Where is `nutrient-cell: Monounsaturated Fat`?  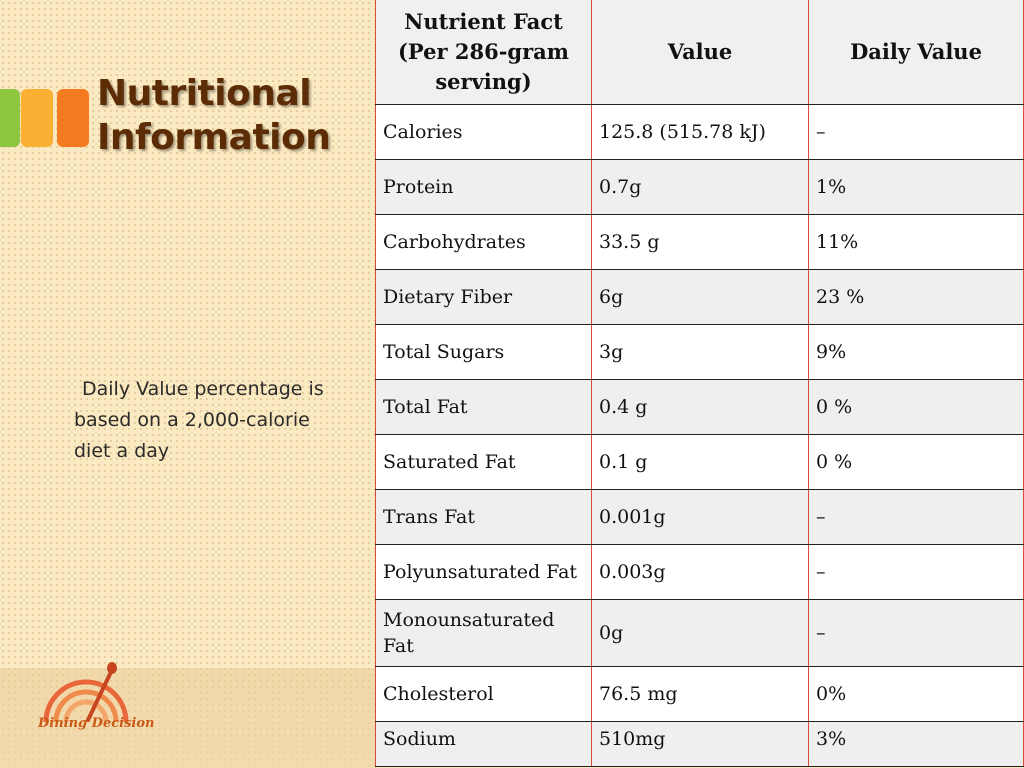
nutrient-cell: Monounsaturated Fat is located at coordinates (483, 633).